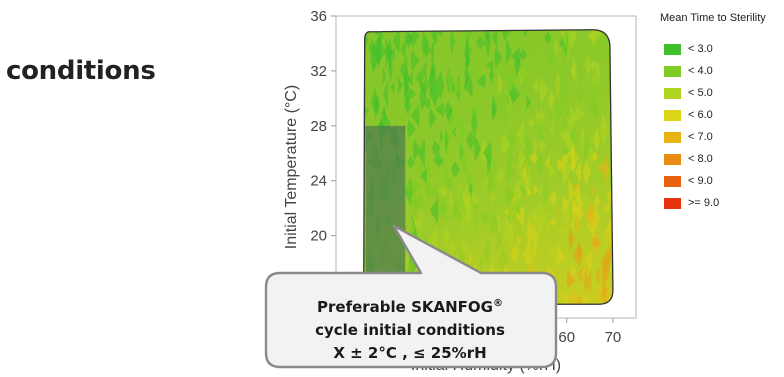 The image size is (784, 377). Describe the element at coordinates (700, 71) in the screenshot. I see `legend-label: < 4.0` at that location.